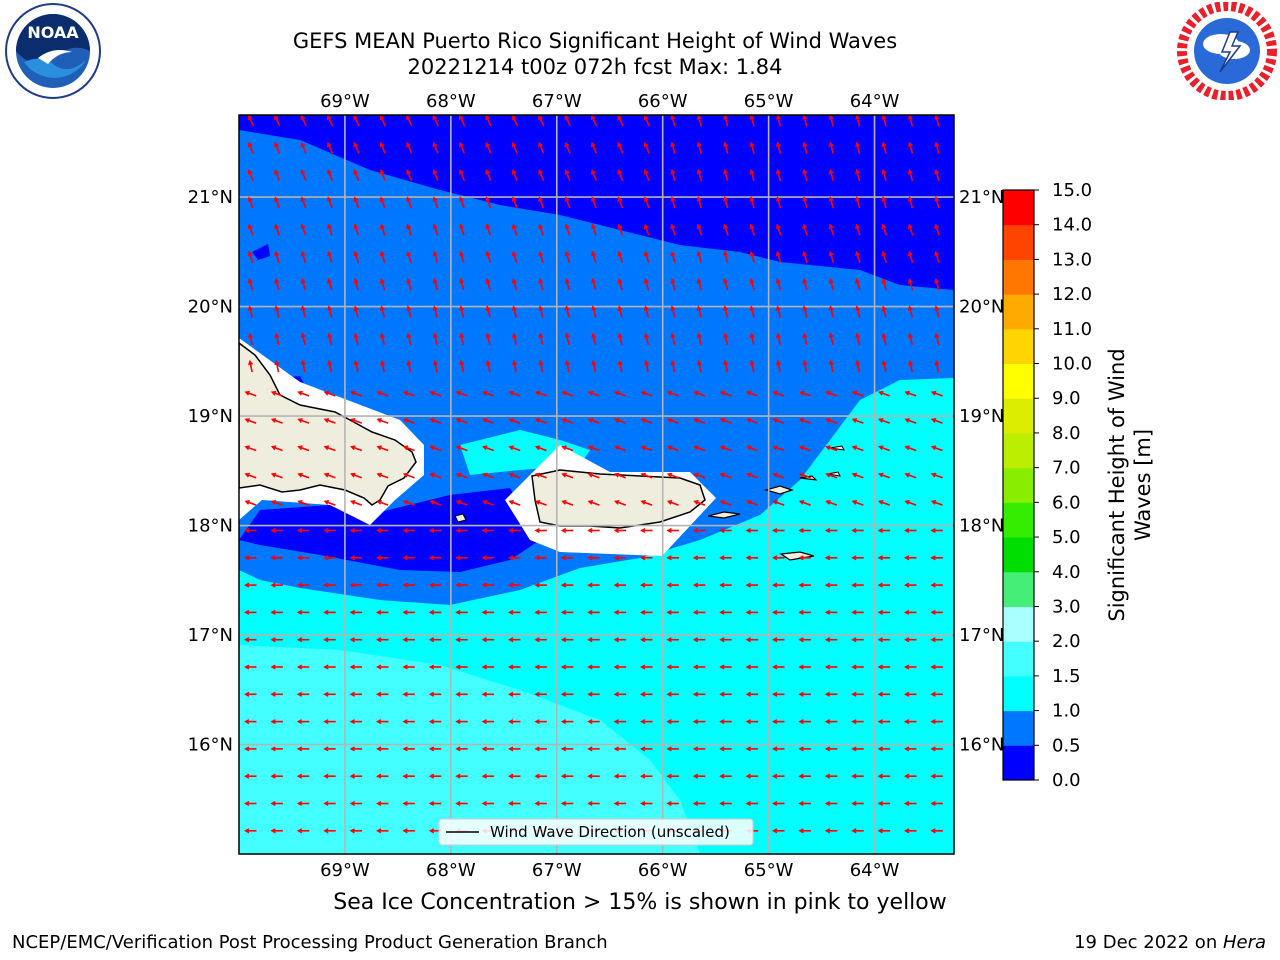 This screenshot has height=960, width=1280. What do you see at coordinates (610, 832) in the screenshot?
I see `legend-label: Wind Wave Direction (unscaled)` at bounding box center [610, 832].